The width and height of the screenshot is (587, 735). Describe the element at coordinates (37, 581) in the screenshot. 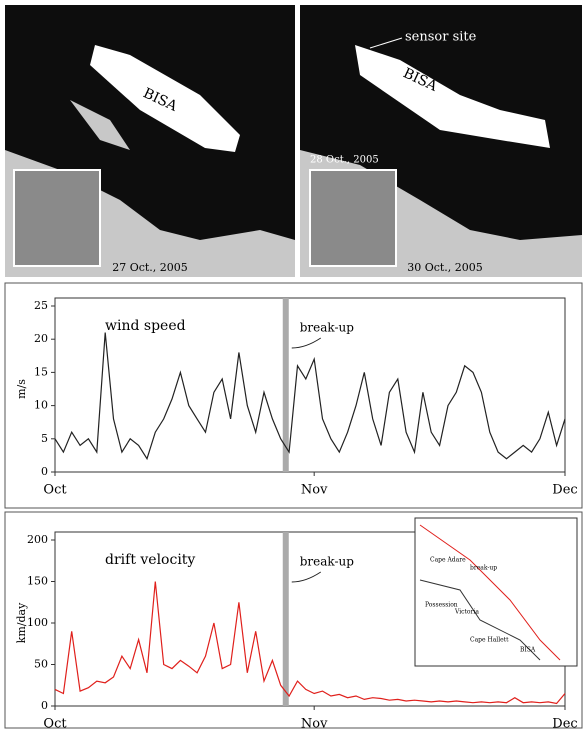

I see `y-tick-label: 150` at that location.